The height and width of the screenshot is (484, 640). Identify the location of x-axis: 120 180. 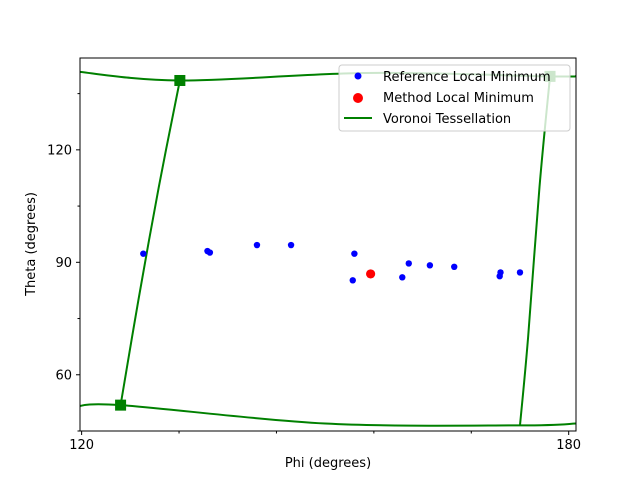
(325, 442).